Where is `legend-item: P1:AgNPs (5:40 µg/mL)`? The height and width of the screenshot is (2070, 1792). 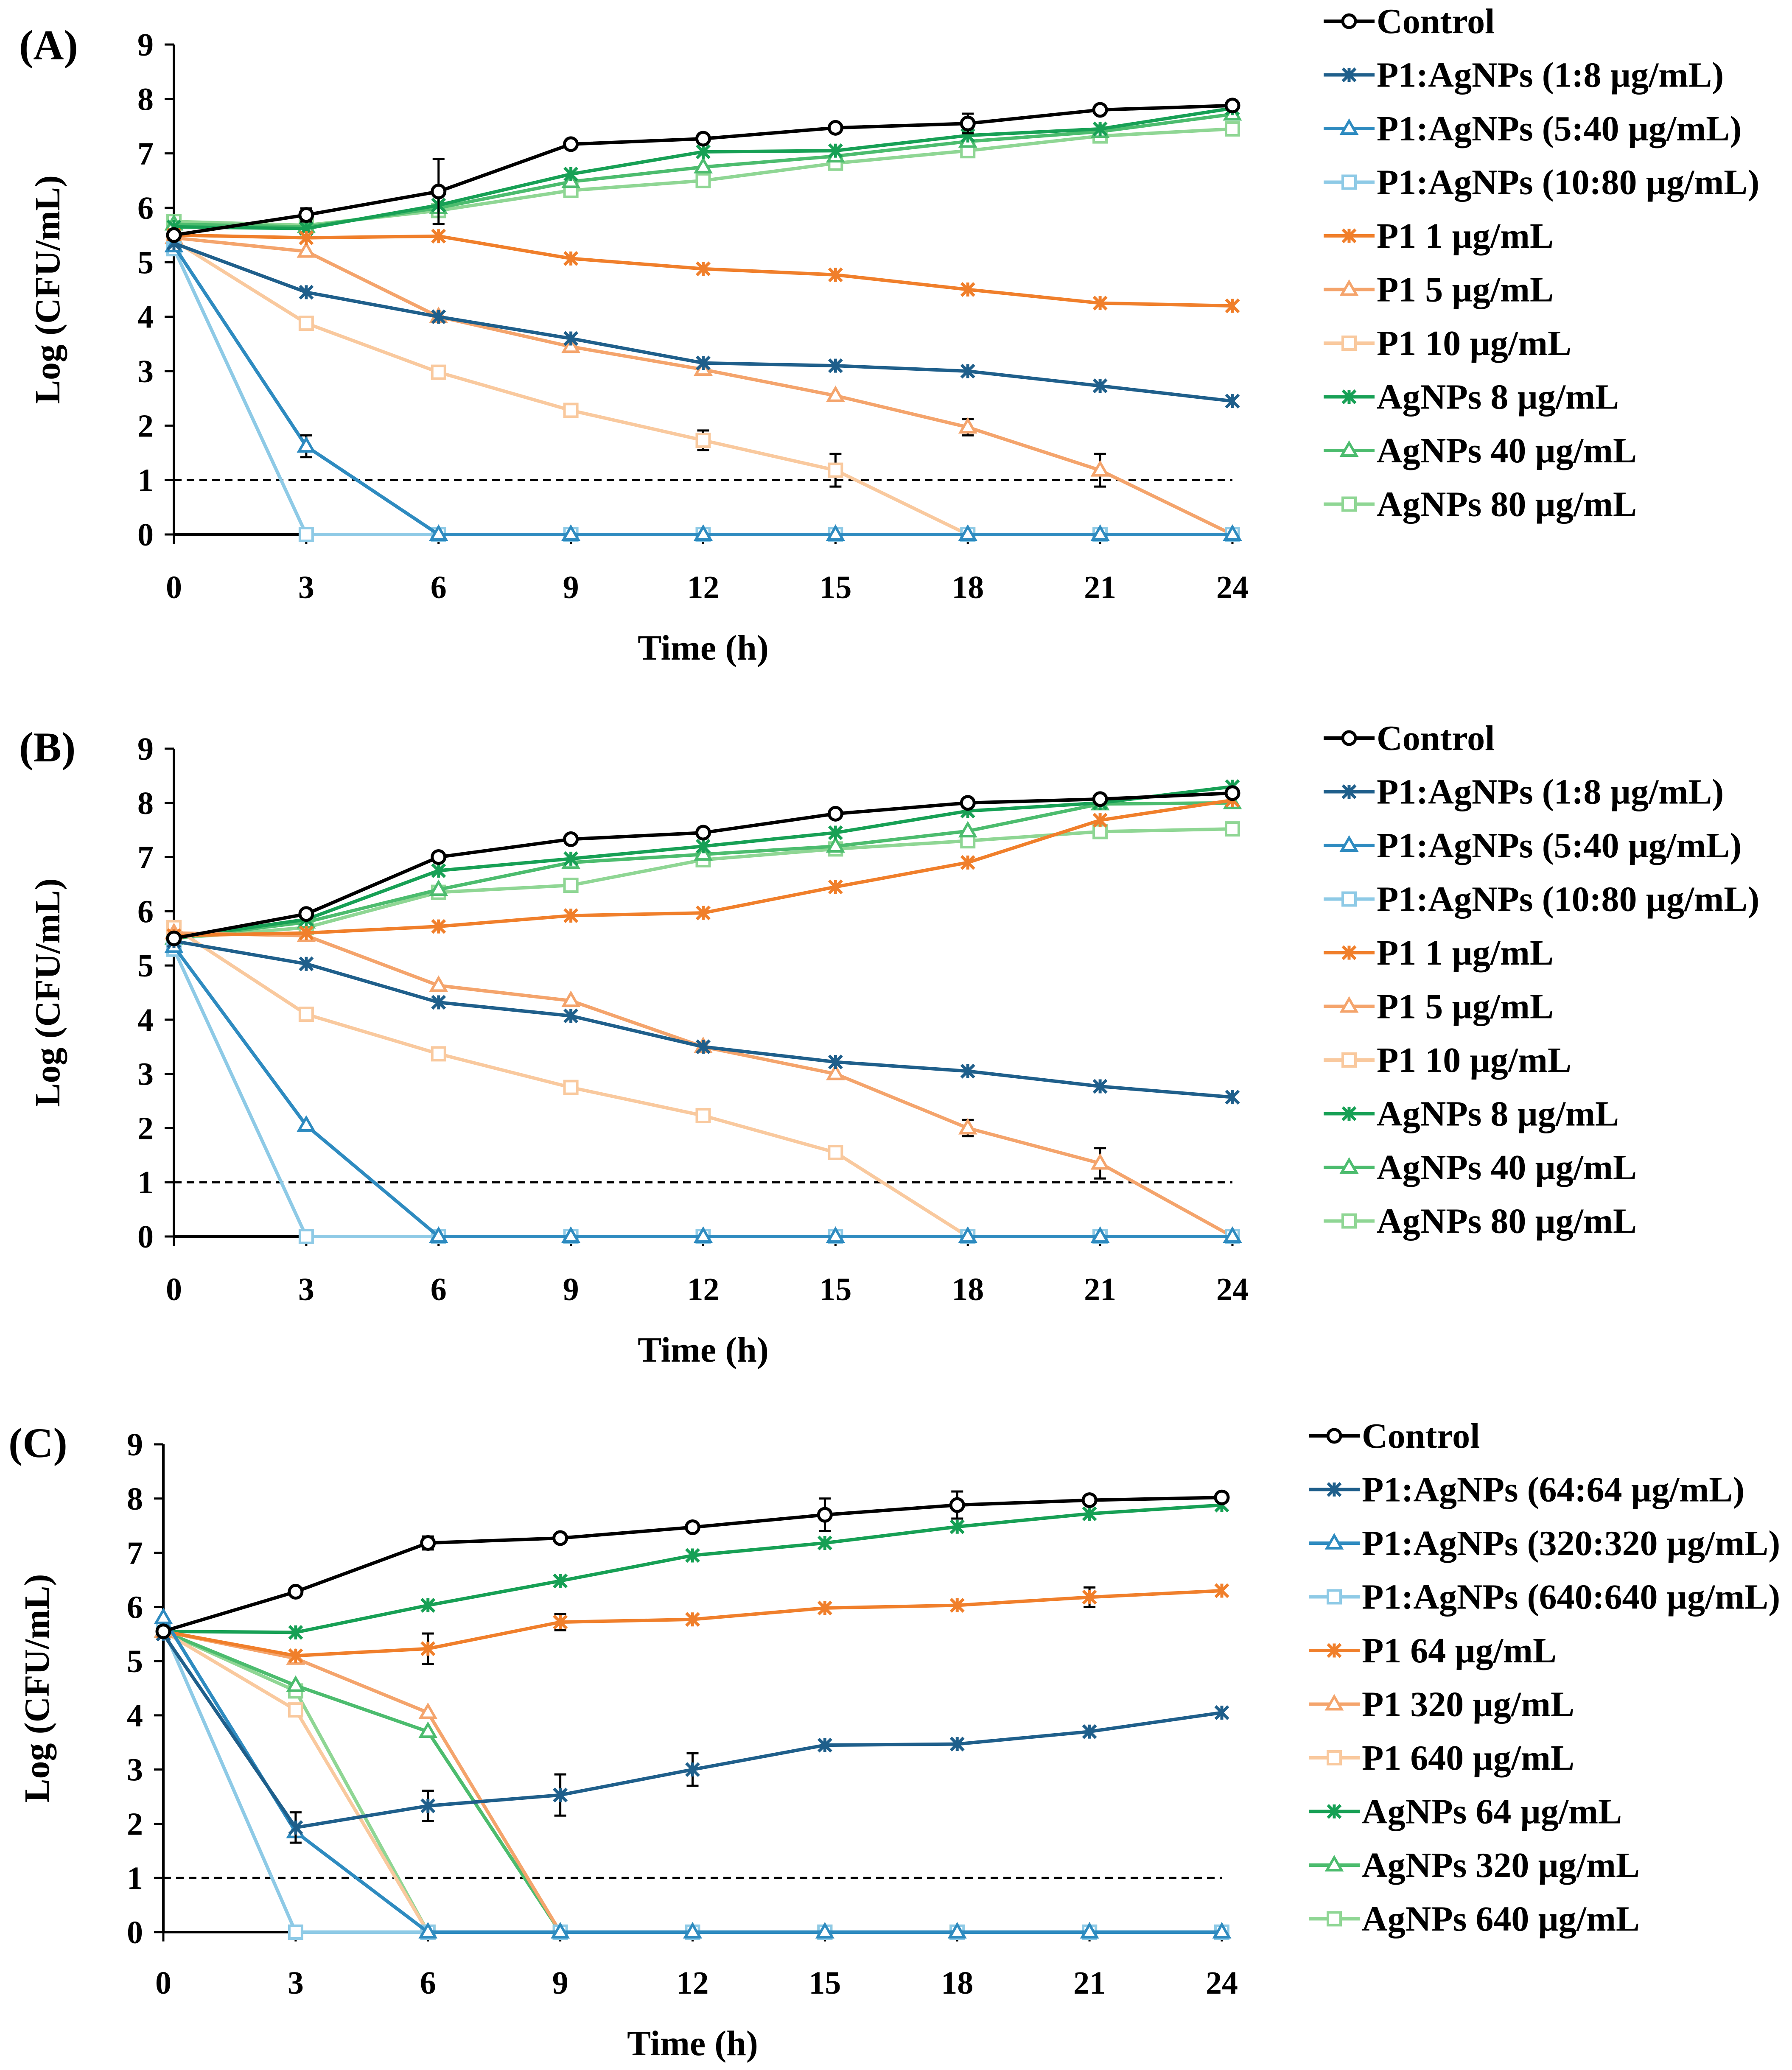
legend-item: P1:AgNPs (5:40 µg/mL) is located at coordinates (1533, 845).